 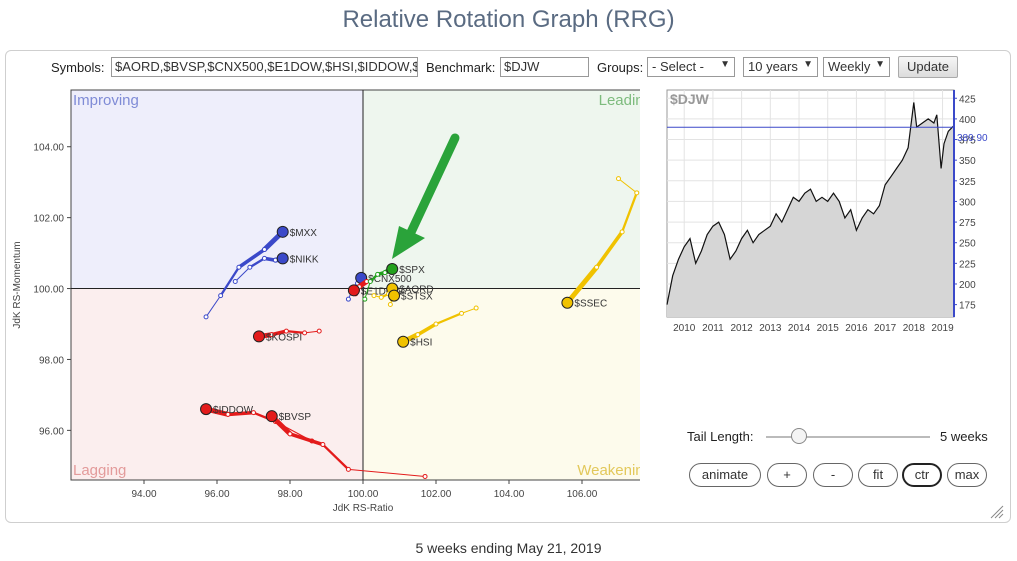 I want to click on series-label: $MXX, so click(x=304, y=233).